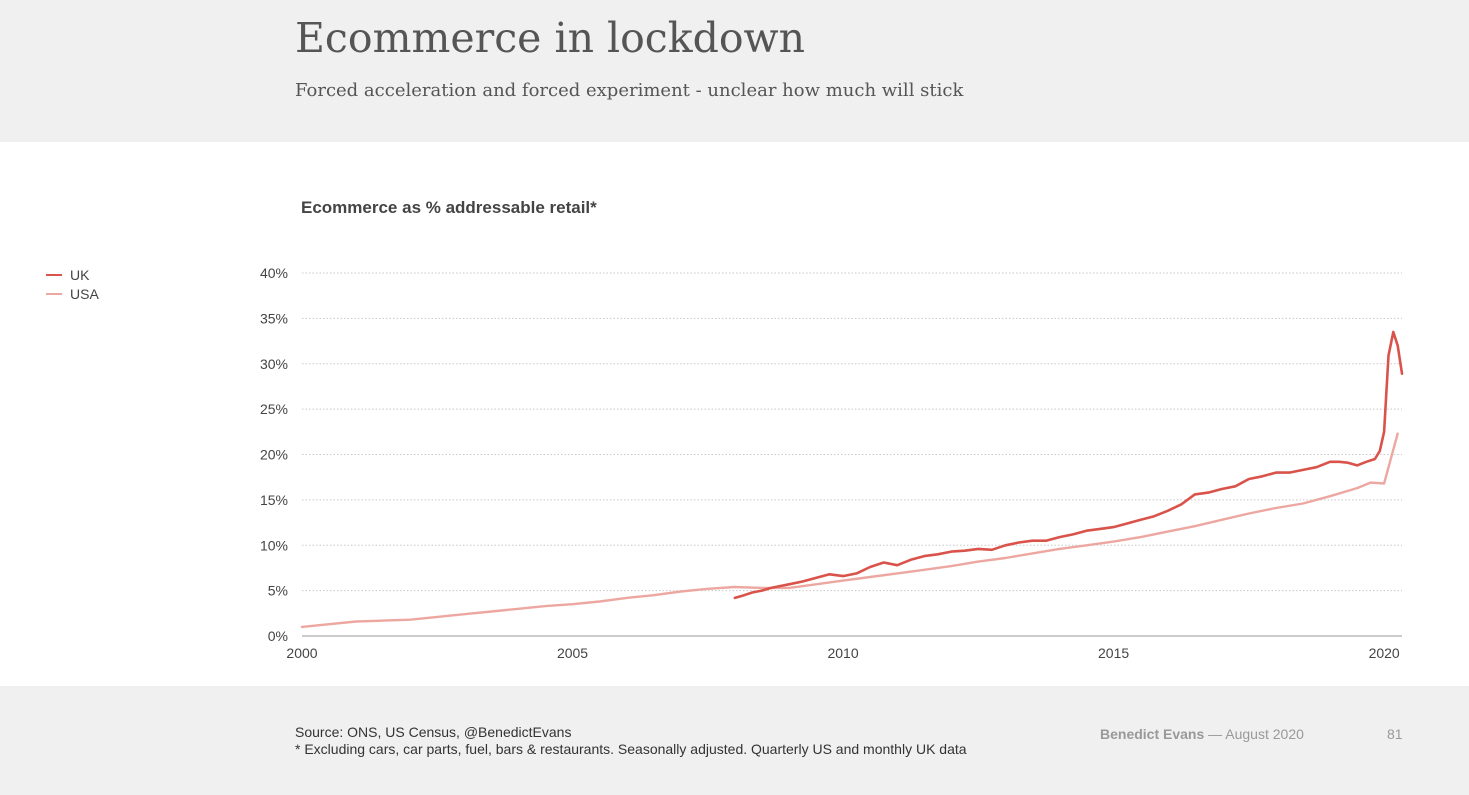  I want to click on legend-label-uk: UK, so click(80, 274).